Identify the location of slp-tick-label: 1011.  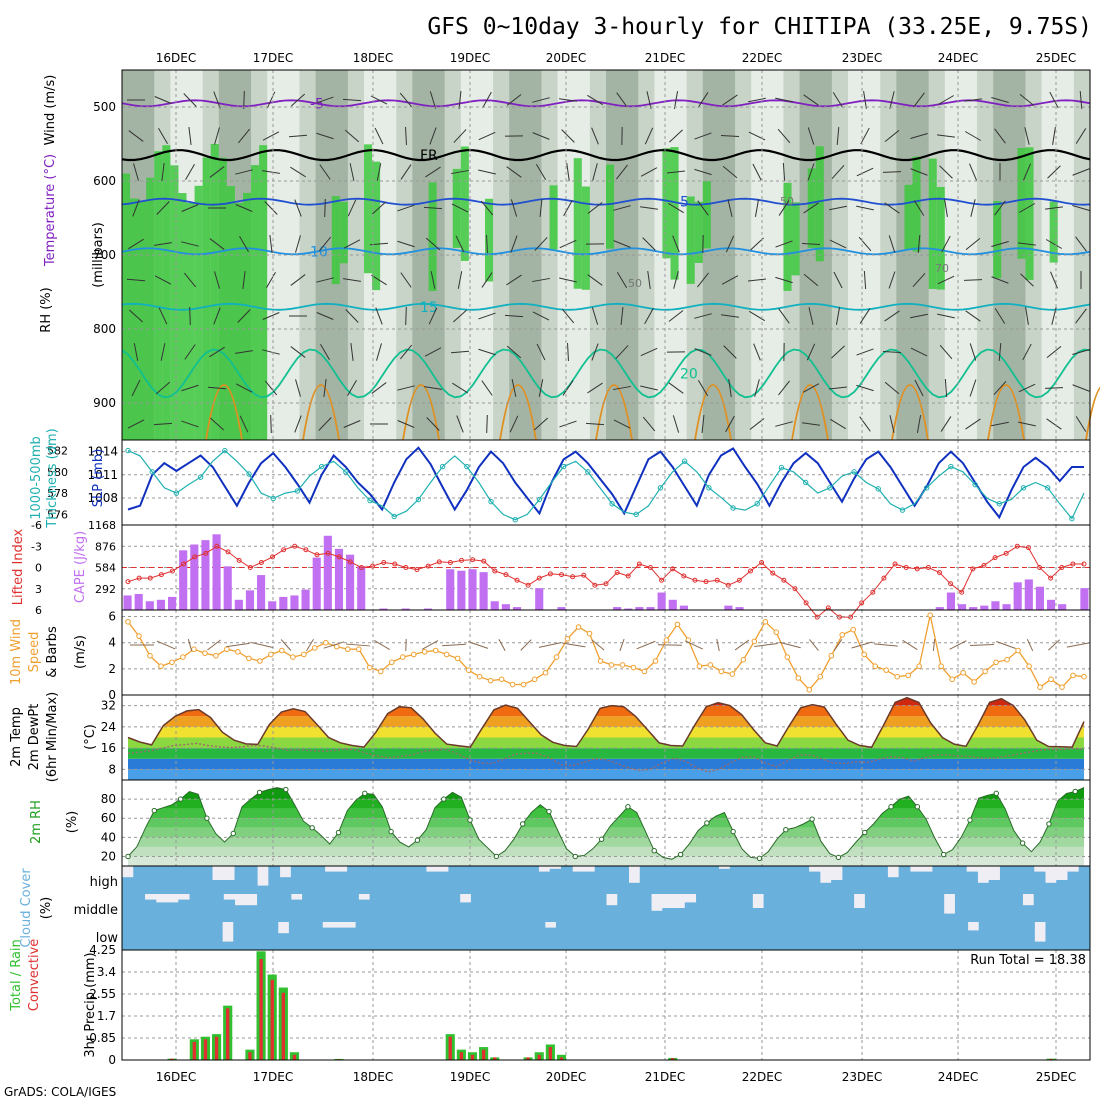
(102, 475).